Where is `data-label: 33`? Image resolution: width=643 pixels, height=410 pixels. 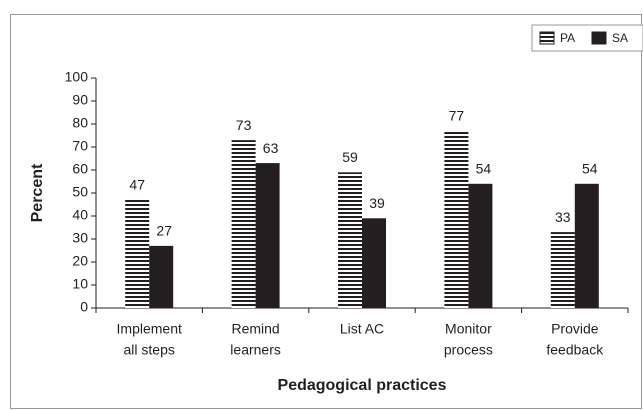
data-label: 33 is located at coordinates (563, 217).